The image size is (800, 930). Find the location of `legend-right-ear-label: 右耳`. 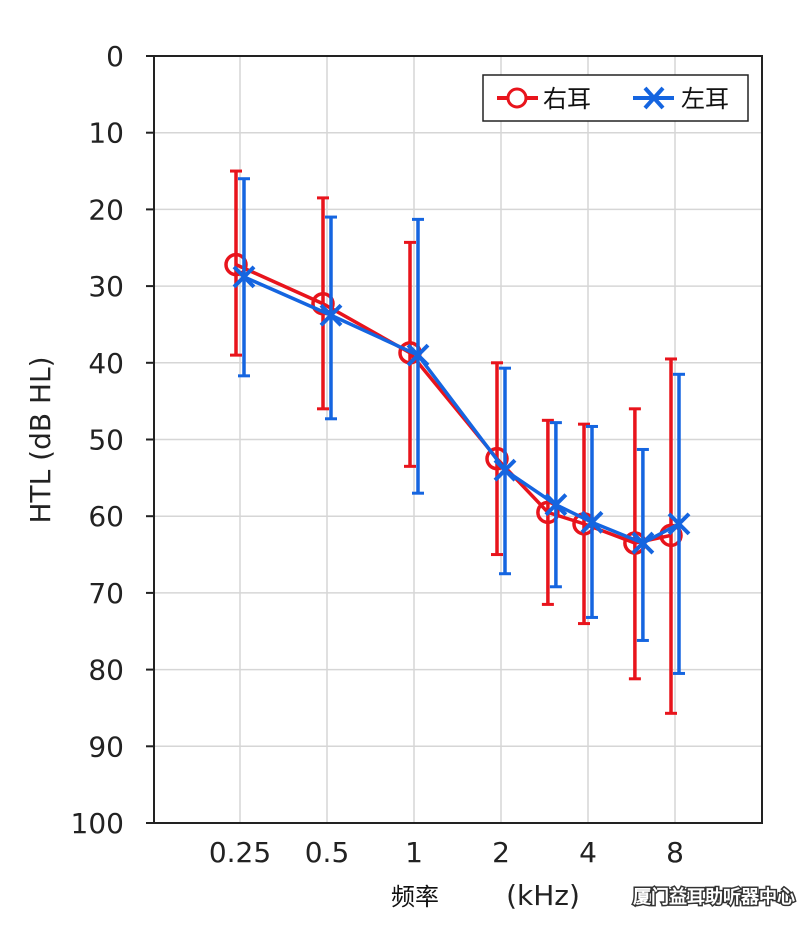

legend-right-ear-label: 右耳 is located at coordinates (567, 99).